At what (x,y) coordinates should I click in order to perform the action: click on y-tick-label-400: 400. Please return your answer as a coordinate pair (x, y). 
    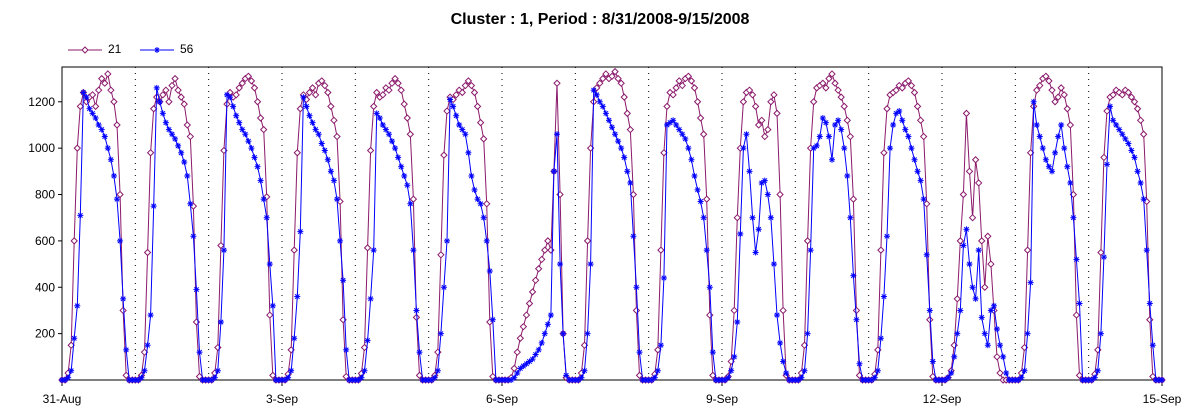
    Looking at the image, I should click on (45, 287).